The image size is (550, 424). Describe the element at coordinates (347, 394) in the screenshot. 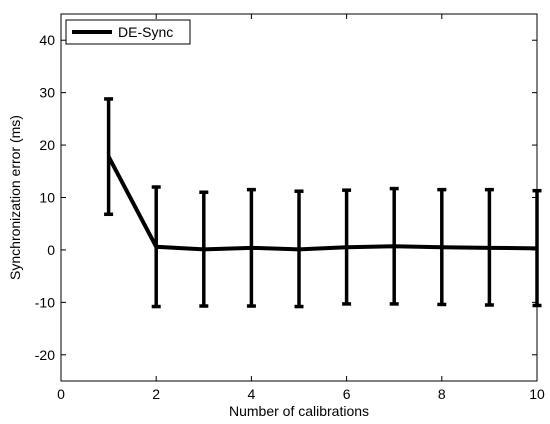

I see `x-tick-label: 6` at that location.